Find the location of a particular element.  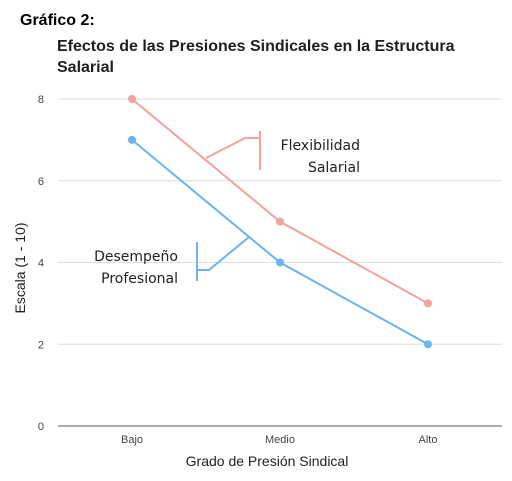

x-tick-label: Bajo is located at coordinates (132, 440).